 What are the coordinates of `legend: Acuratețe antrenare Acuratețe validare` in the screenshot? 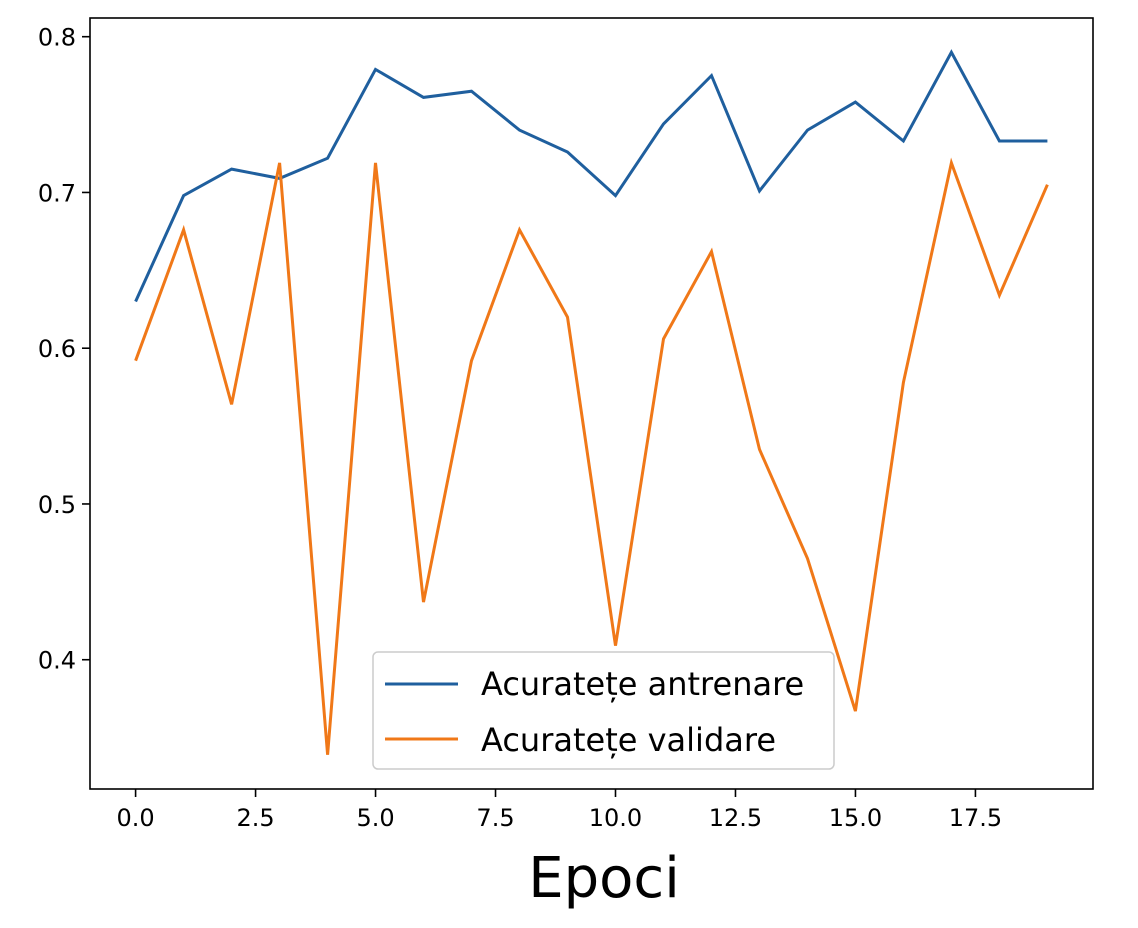 It's located at (603, 710).